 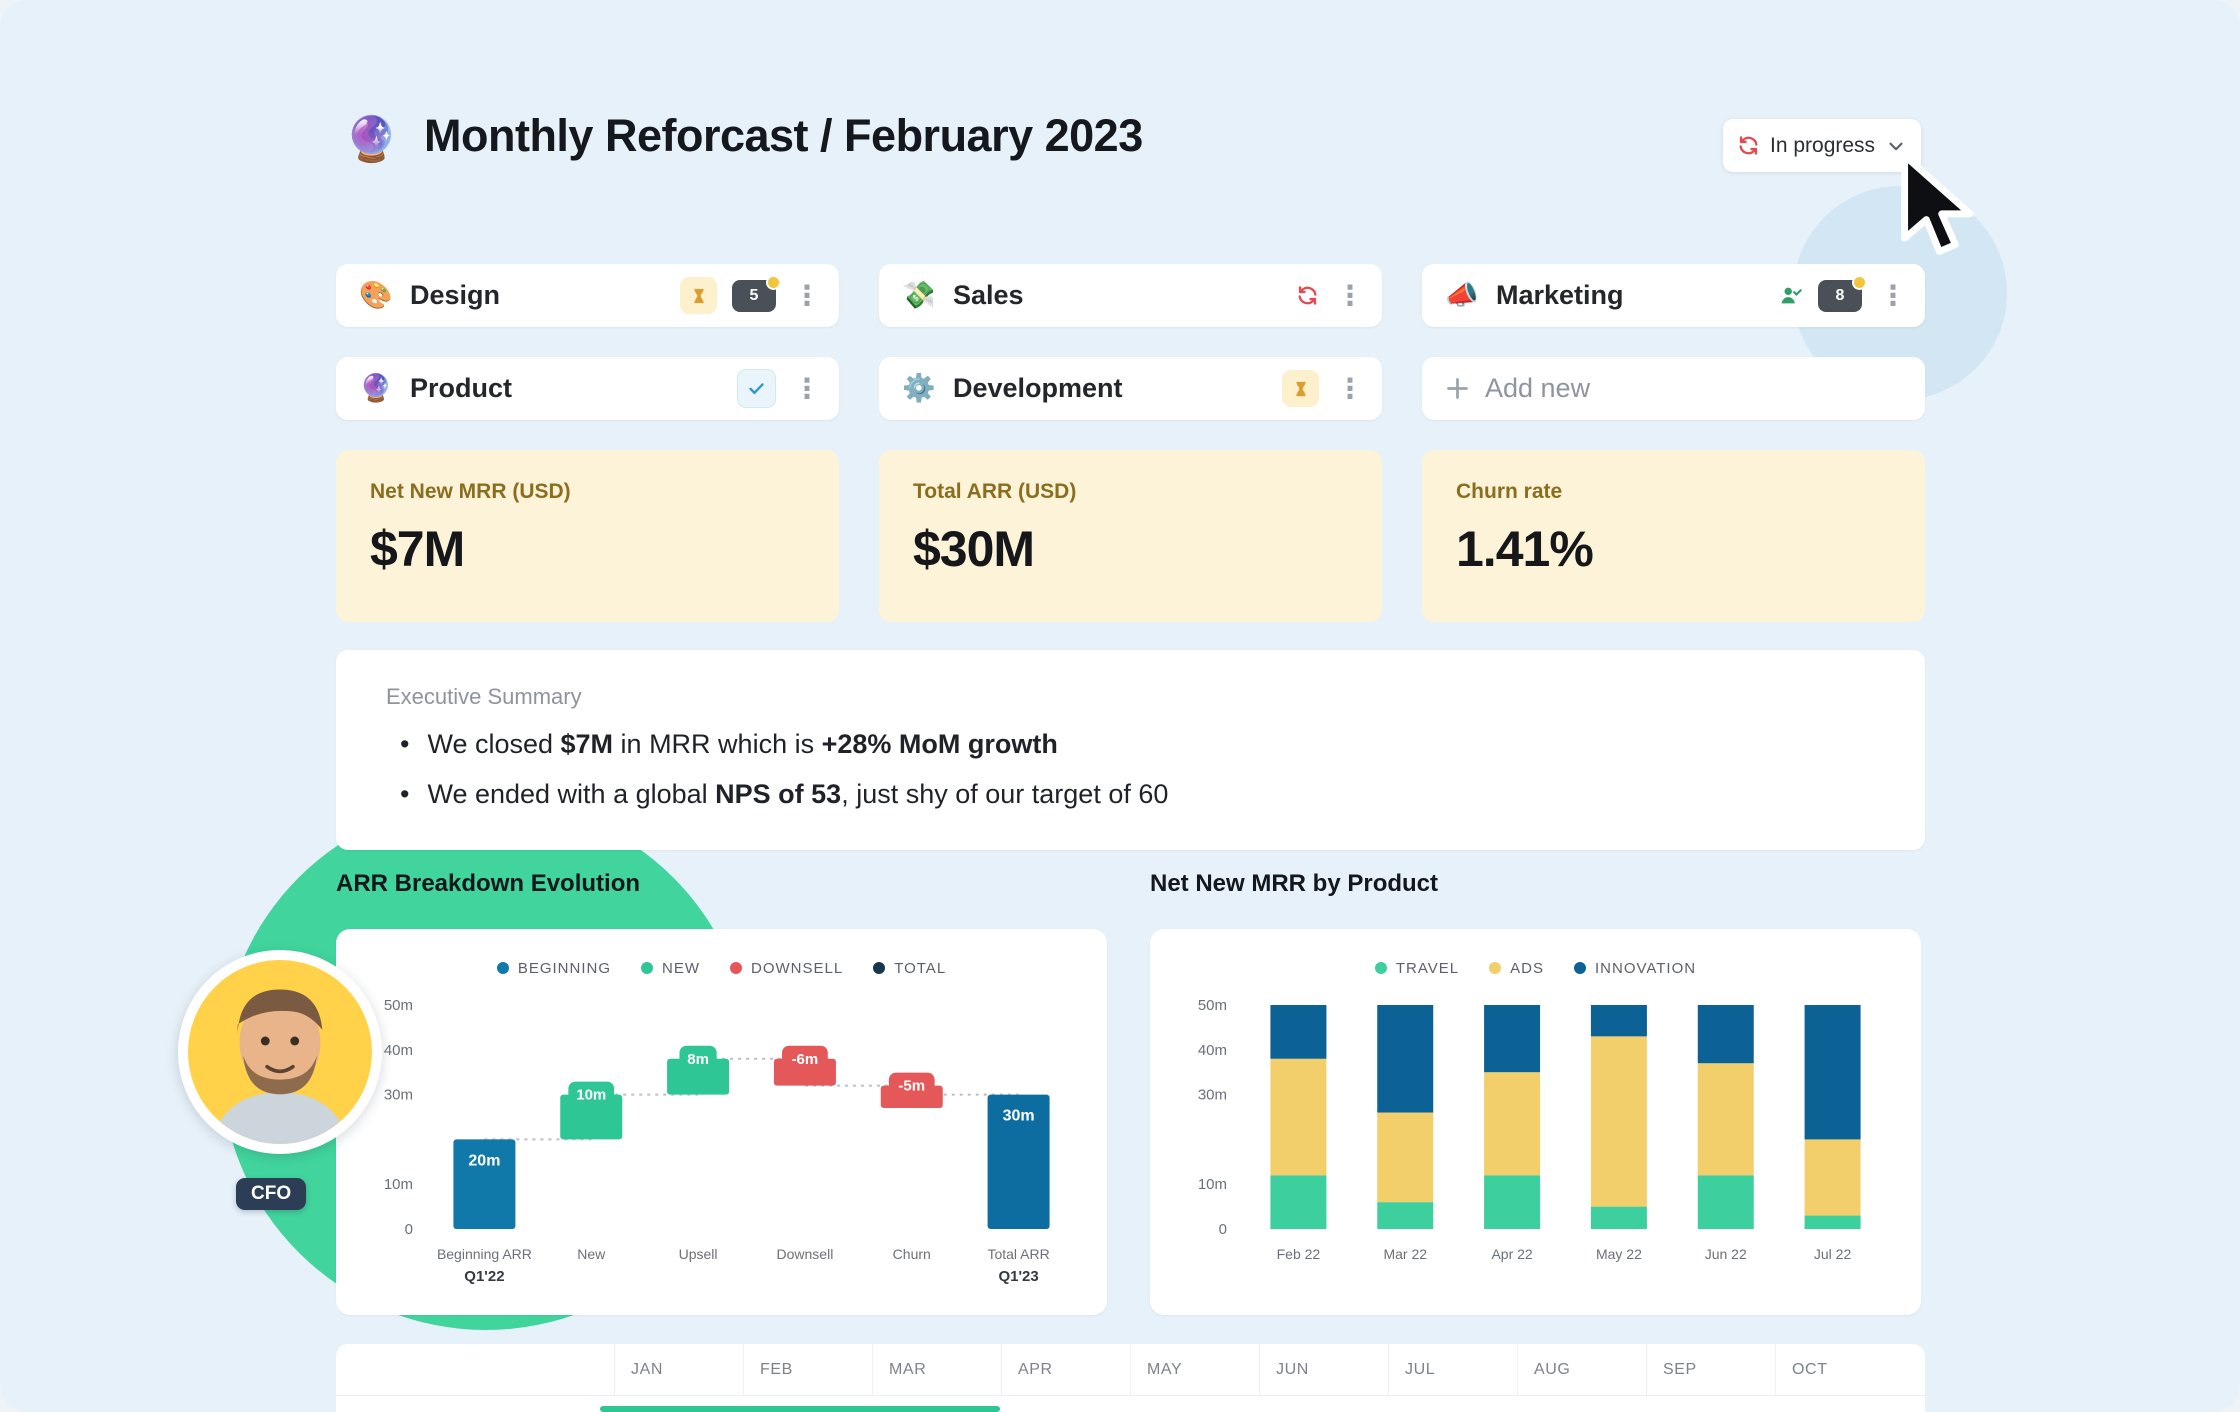 What do you see at coordinates (1065, 1369) in the screenshot?
I see `month-header-apr: APR` at bounding box center [1065, 1369].